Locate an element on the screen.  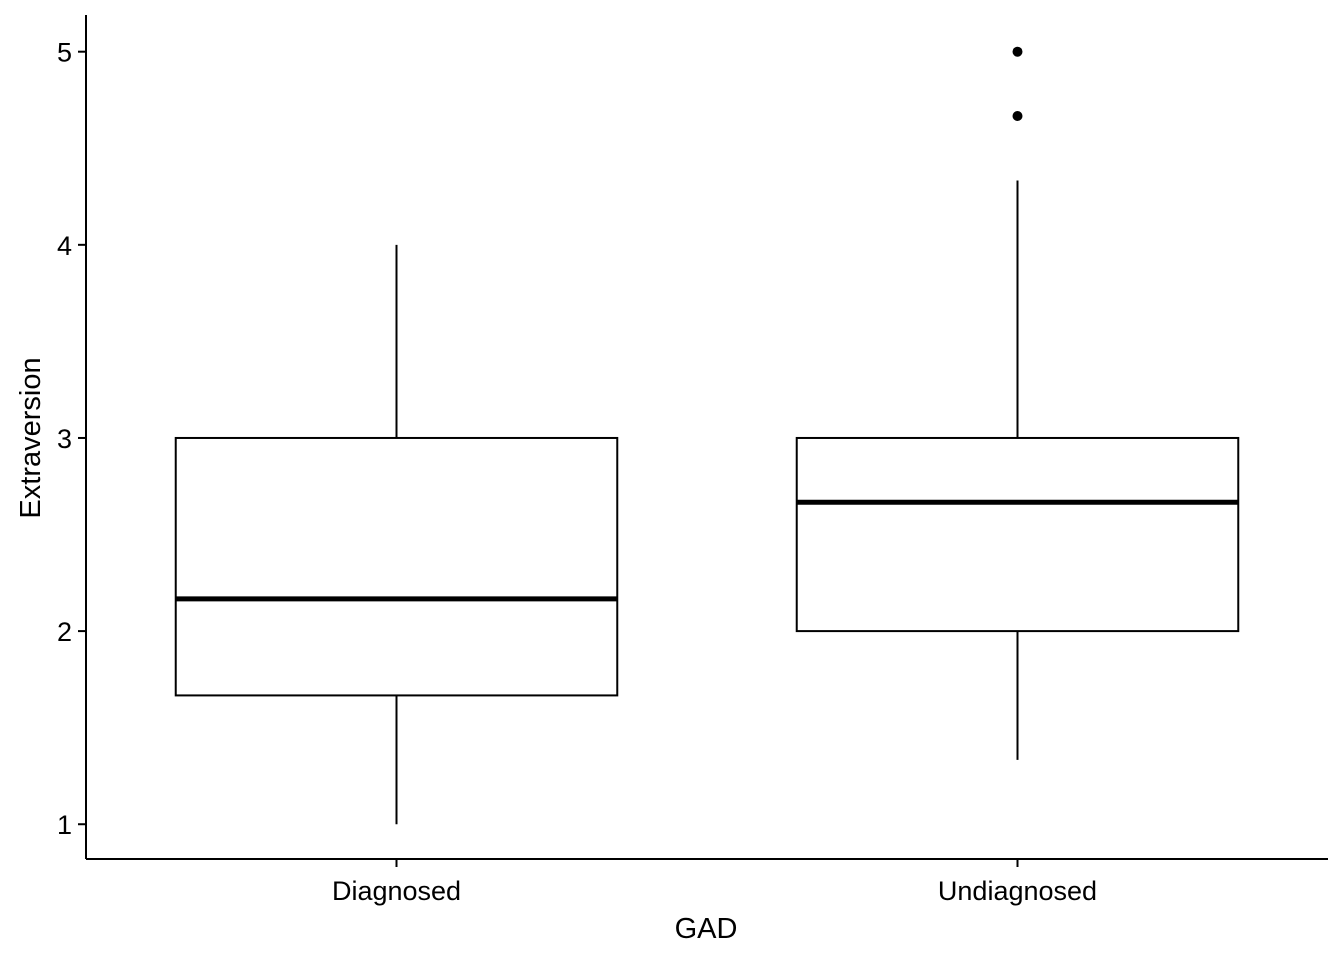
y-tick-label: 3 is located at coordinates (64, 439).